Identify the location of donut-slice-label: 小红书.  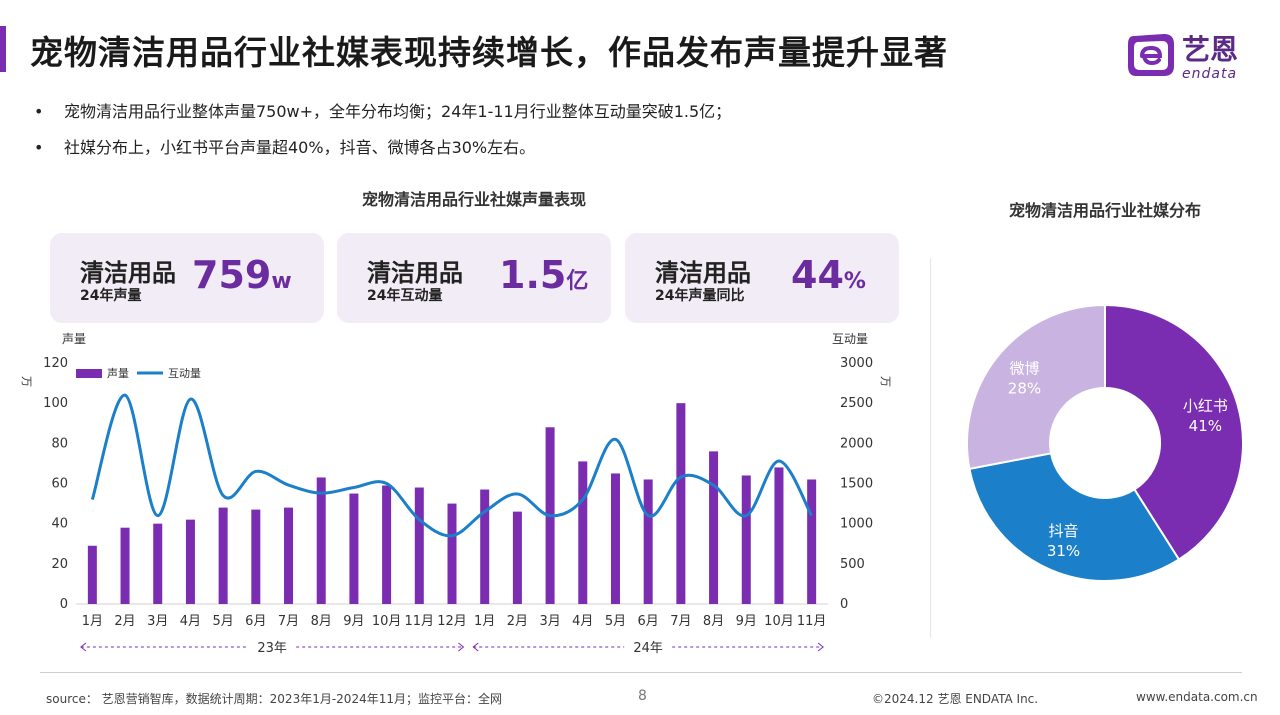
(1205, 406).